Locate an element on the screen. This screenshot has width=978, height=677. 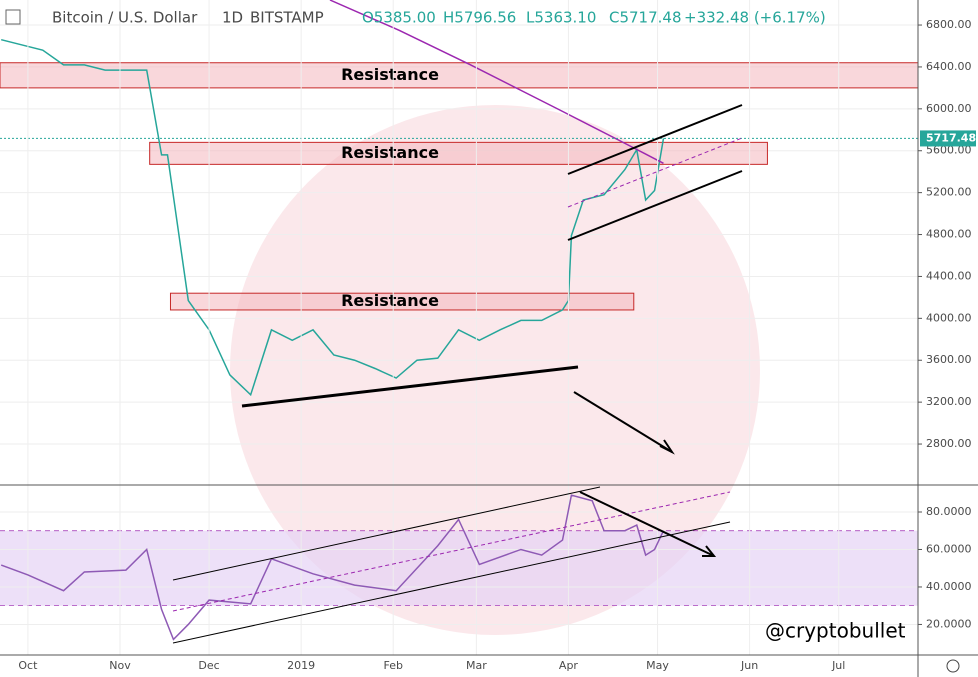
rsi-channel-bottom is located at coordinates (451, 582).